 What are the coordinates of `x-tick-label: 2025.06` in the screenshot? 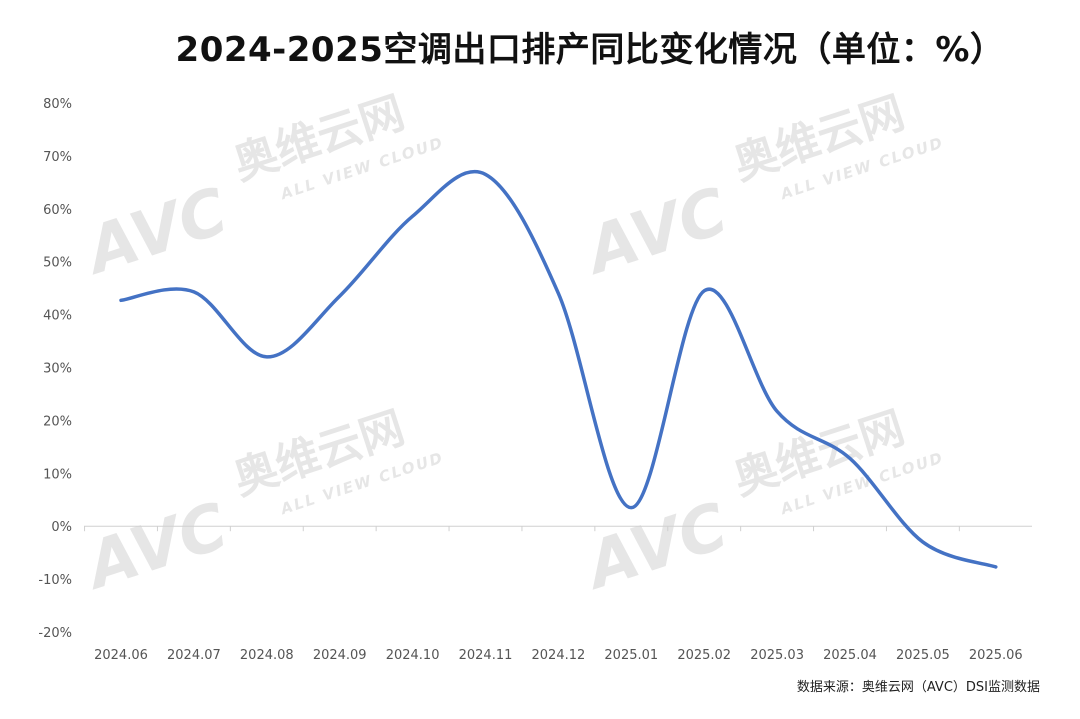 It's located at (996, 655).